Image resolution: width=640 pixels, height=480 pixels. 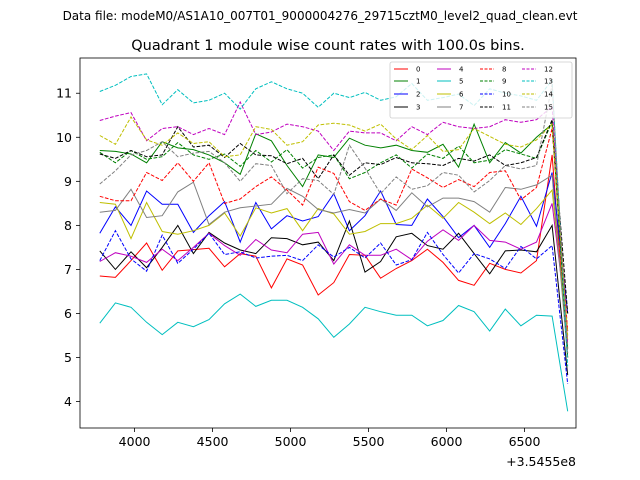 I want to click on legend-label-6: 6, so click(x=461, y=95).